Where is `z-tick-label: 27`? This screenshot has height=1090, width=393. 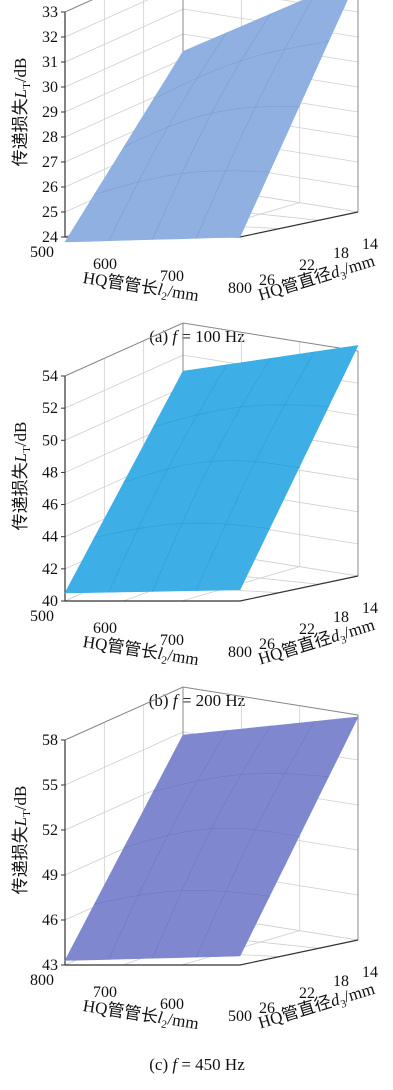 z-tick-label: 27 is located at coordinates (50, 162).